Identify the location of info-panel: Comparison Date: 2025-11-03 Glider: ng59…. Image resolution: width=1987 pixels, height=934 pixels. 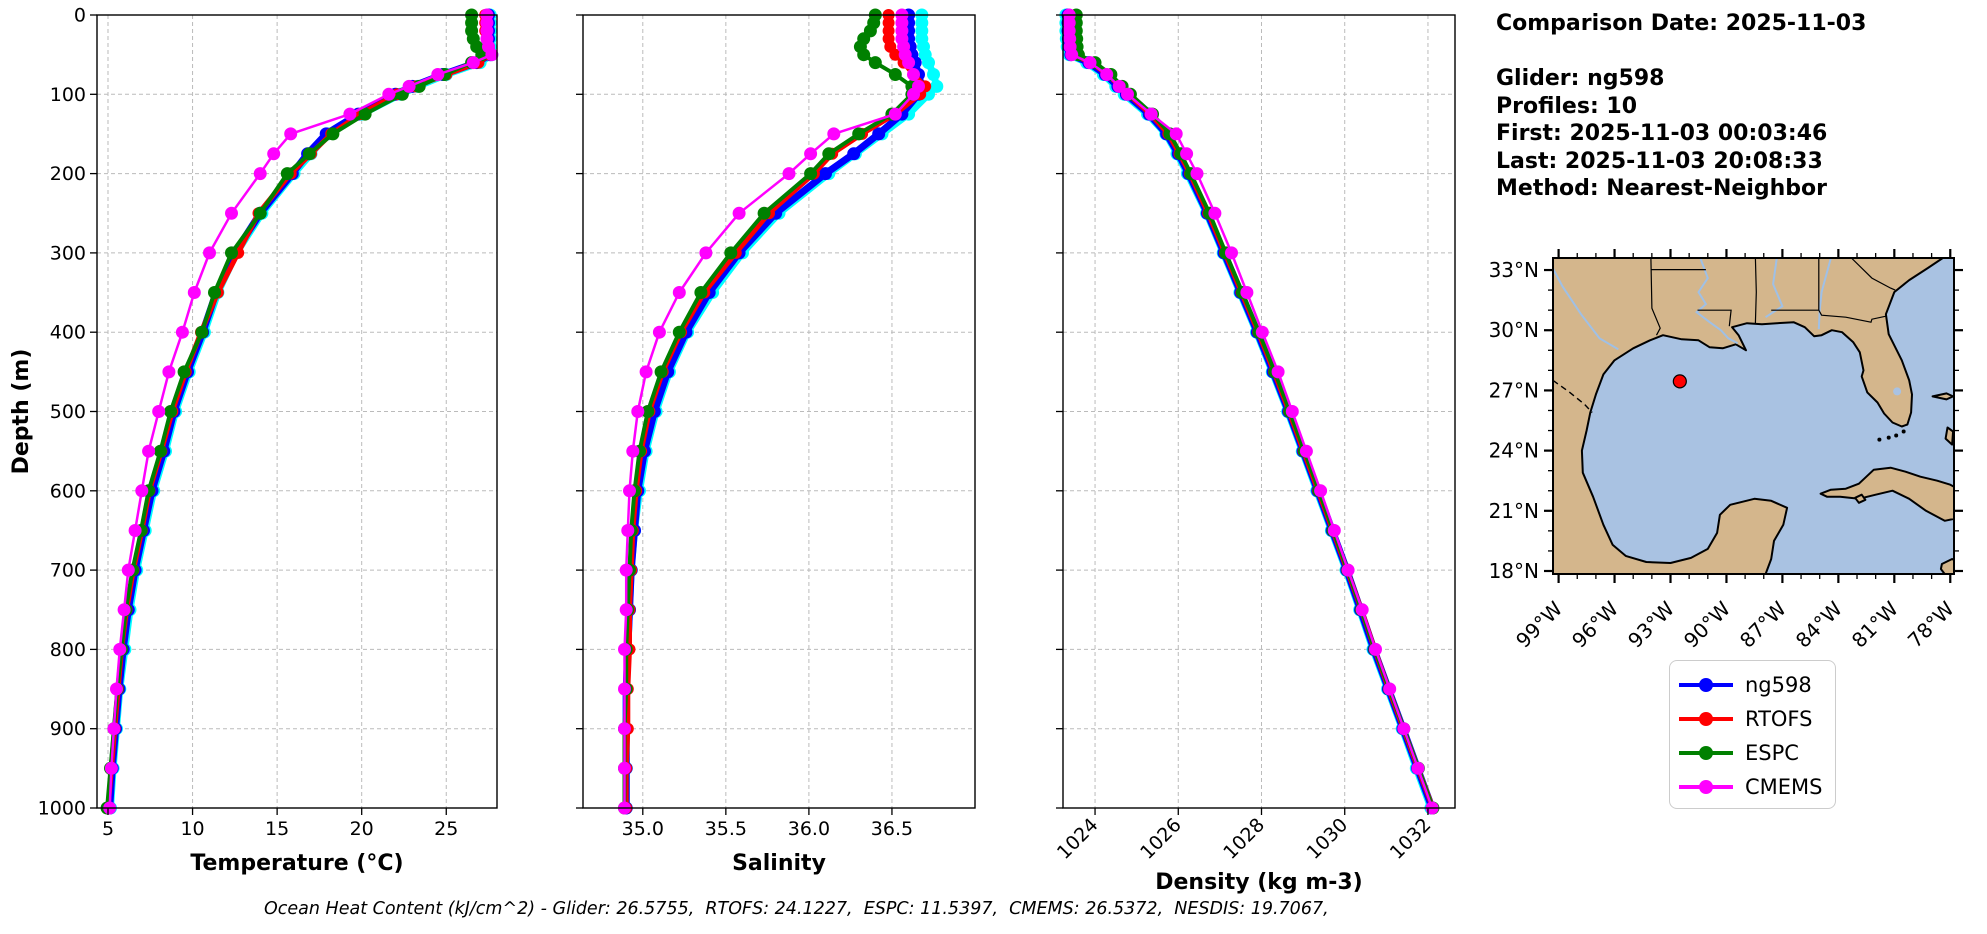
(1681, 106).